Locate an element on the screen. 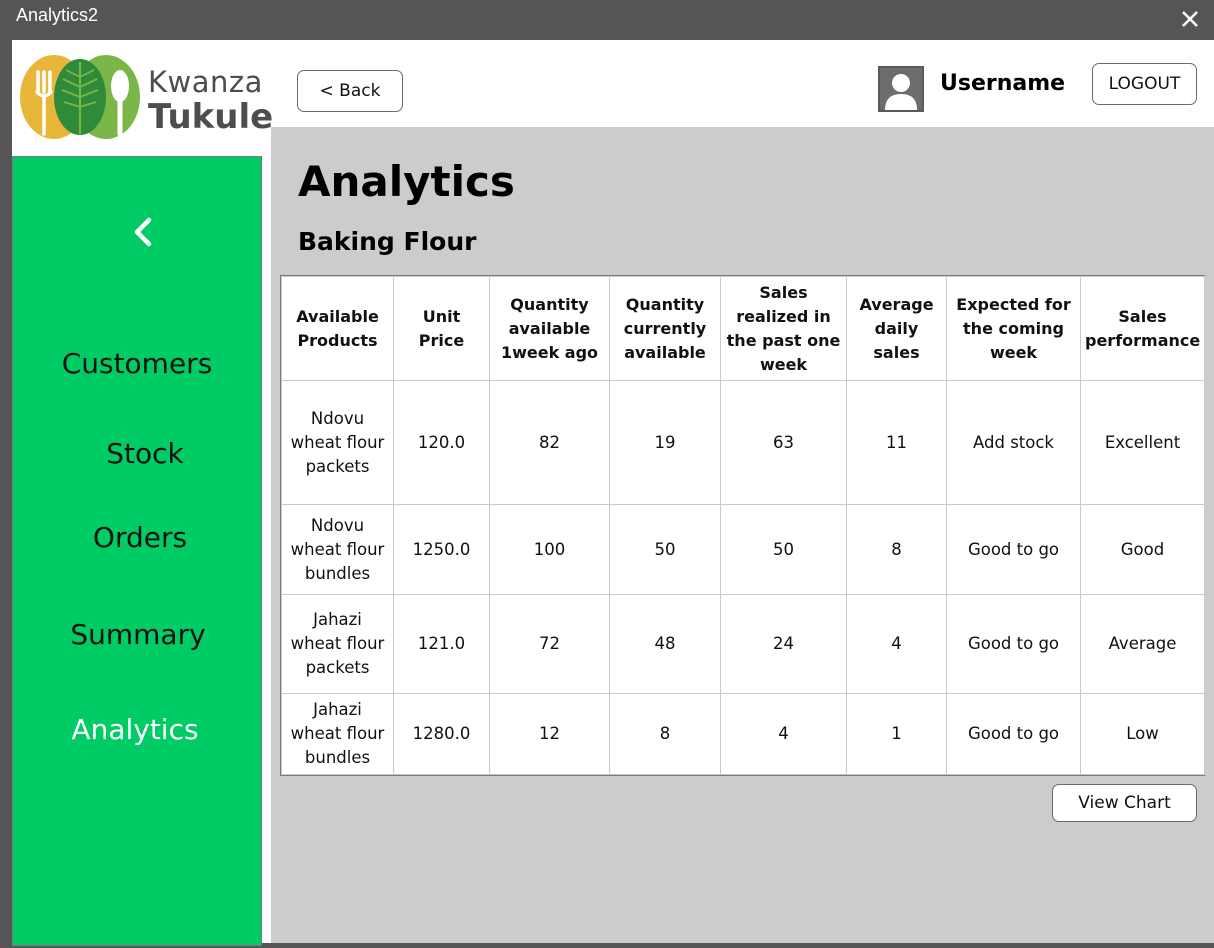 This screenshot has width=1214, height=948. table-cell: 120.0 is located at coordinates (441, 442).